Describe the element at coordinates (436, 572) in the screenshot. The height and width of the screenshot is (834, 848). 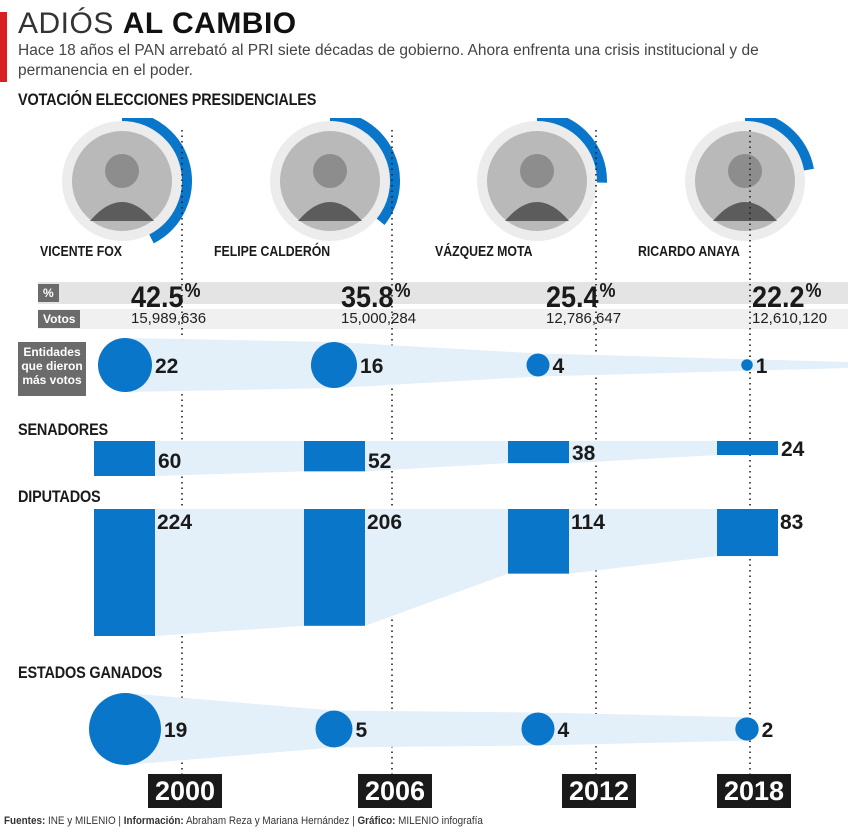
I see `diputados-flow-band` at that location.